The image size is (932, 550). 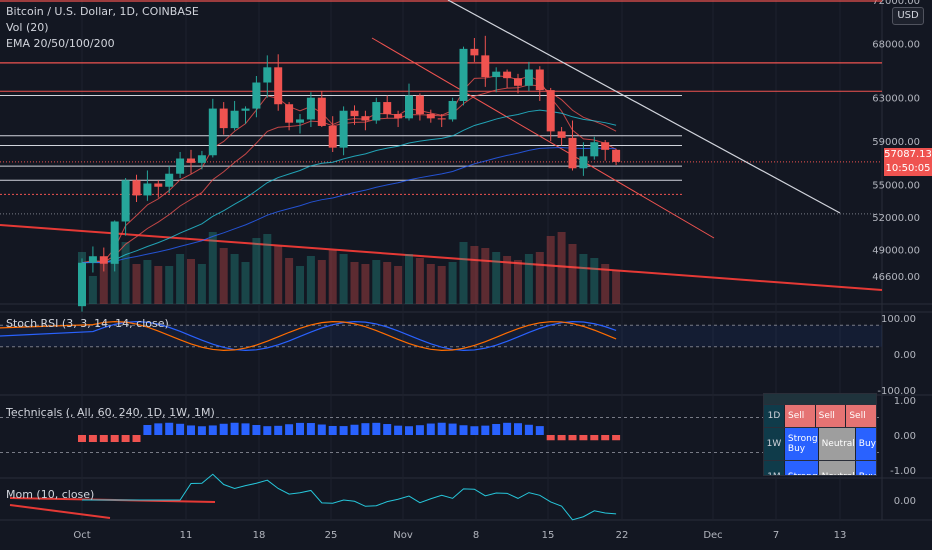 I want to click on mom-trendline, so click(x=60, y=511).